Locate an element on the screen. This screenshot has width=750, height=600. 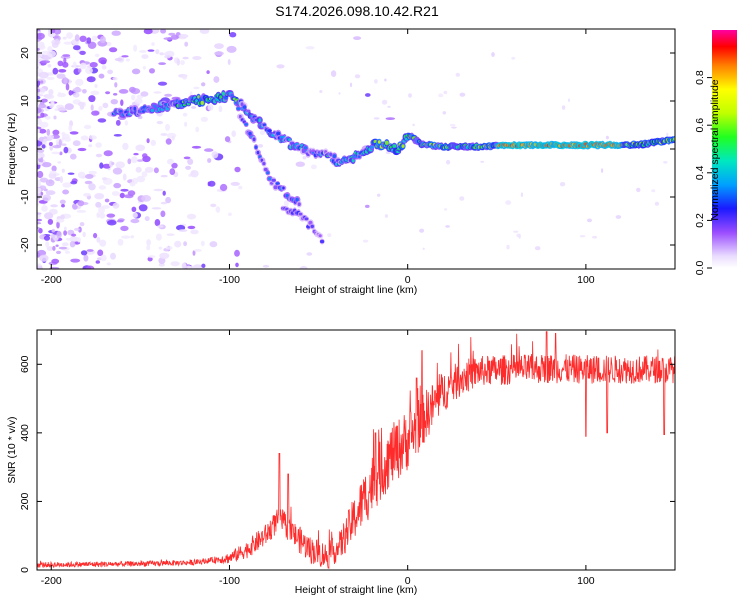
spectrogram-xtick-label: 100 is located at coordinates (586, 280).